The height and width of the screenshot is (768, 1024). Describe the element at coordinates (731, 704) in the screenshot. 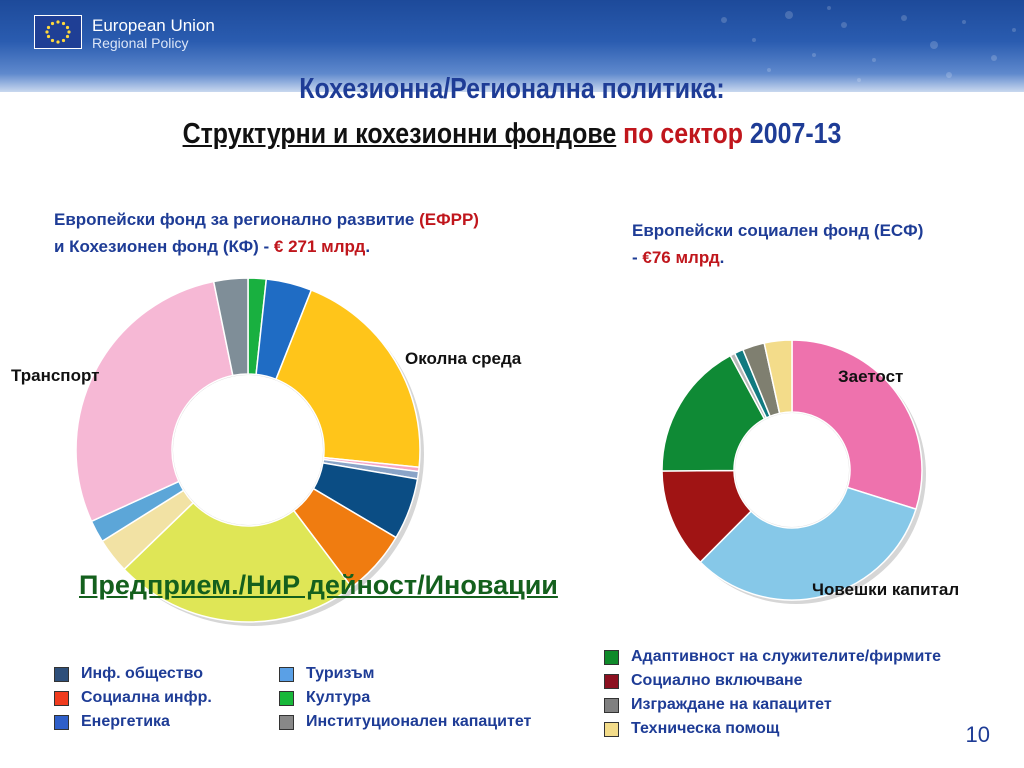

I see `legend-label: Изграждане на капацитет` at that location.